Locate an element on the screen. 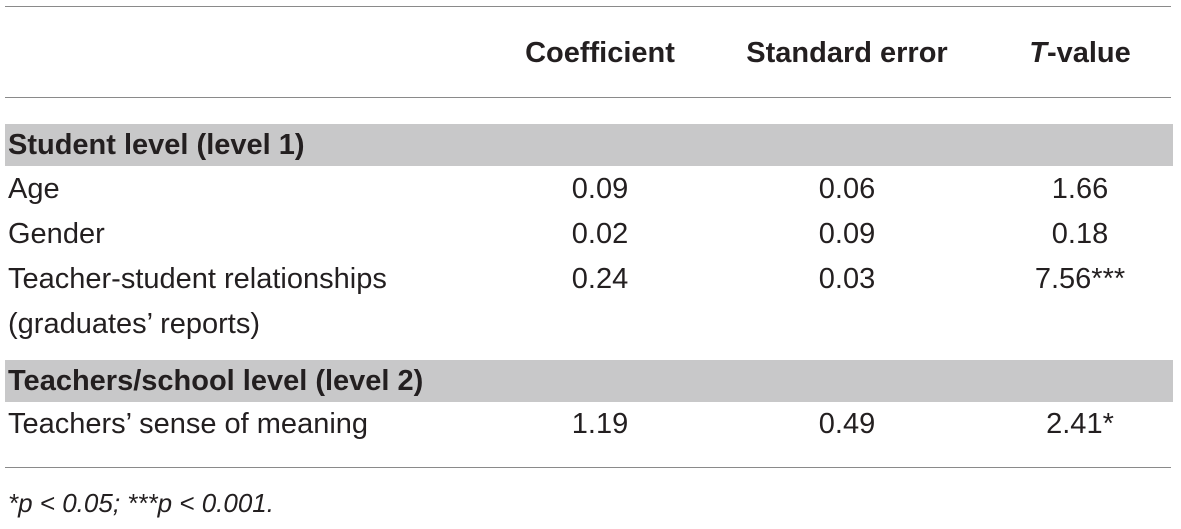 The image size is (1181, 529). header-coefficient: Coefficient is located at coordinates (600, 53).